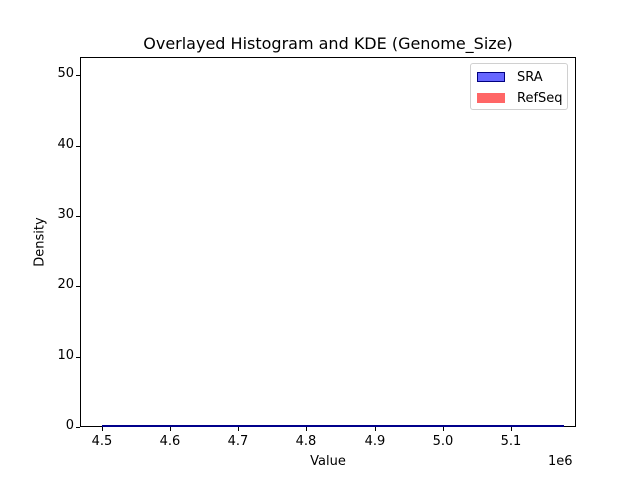  What do you see at coordinates (530, 77) in the screenshot?
I see `legend-label-sra: SRA` at bounding box center [530, 77].